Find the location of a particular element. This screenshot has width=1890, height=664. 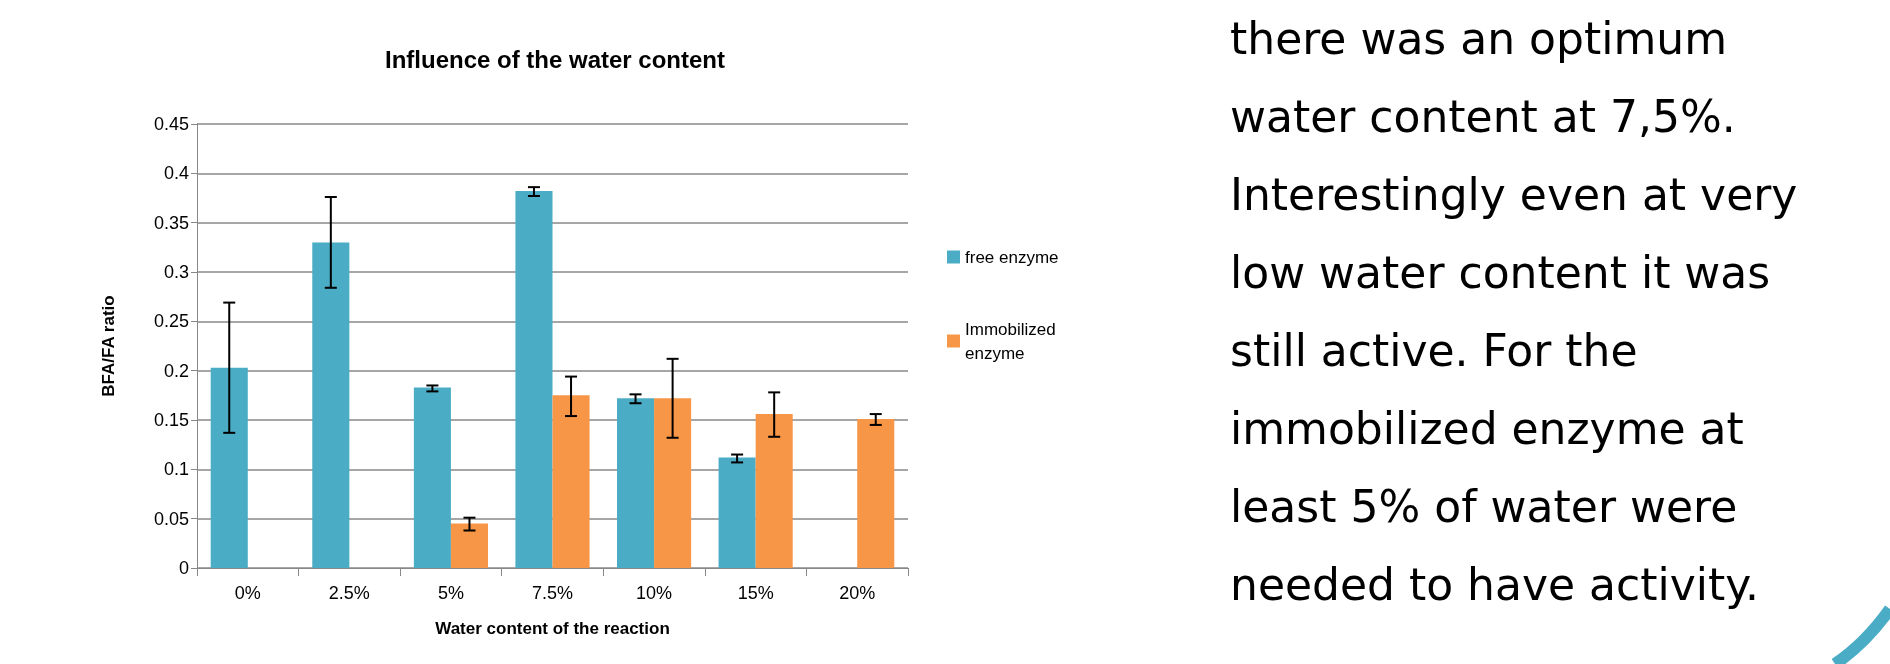

y-tick-label: 0.4 is located at coordinates (176, 173).